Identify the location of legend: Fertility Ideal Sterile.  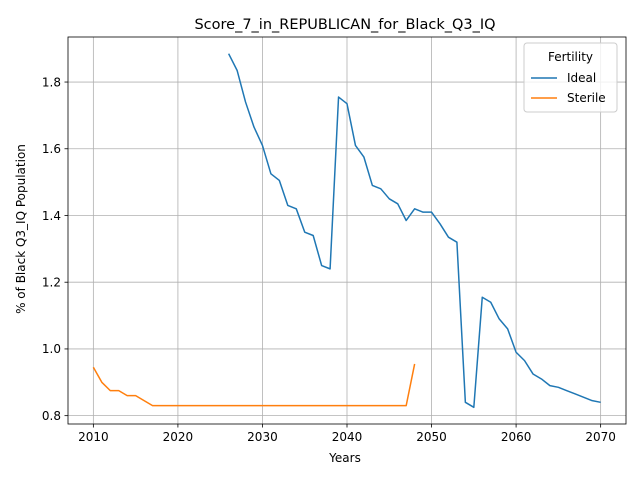
(570, 77).